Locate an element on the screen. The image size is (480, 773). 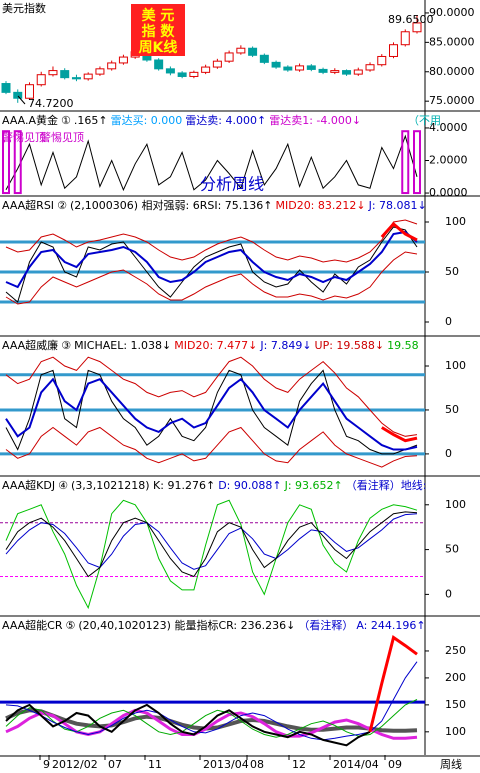
box-text: 指 数 is located at coordinates (159, 31).